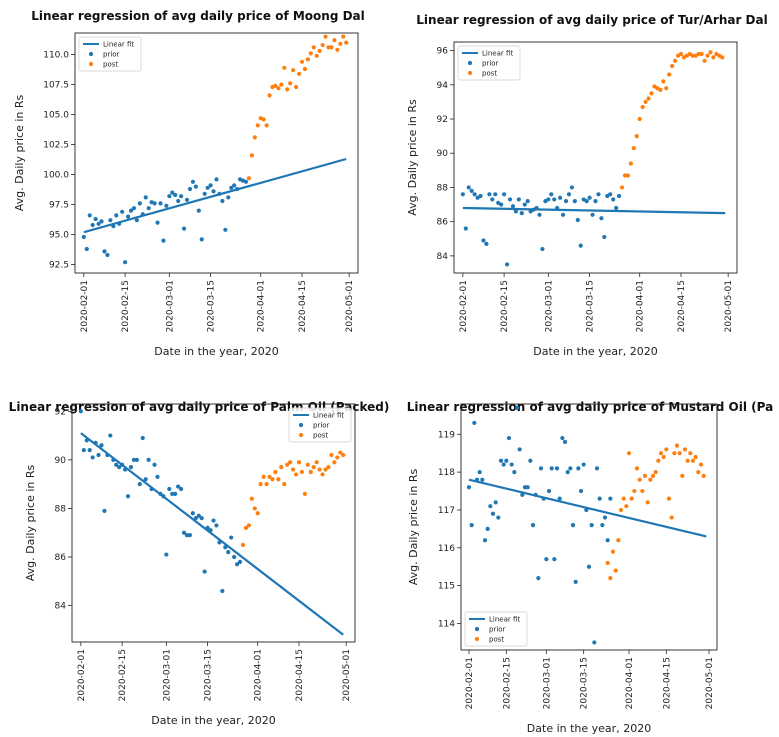 The image size is (779, 737). Describe the element at coordinates (59, 266) in the screenshot. I see `y-tick-label: 92.5` at that location.